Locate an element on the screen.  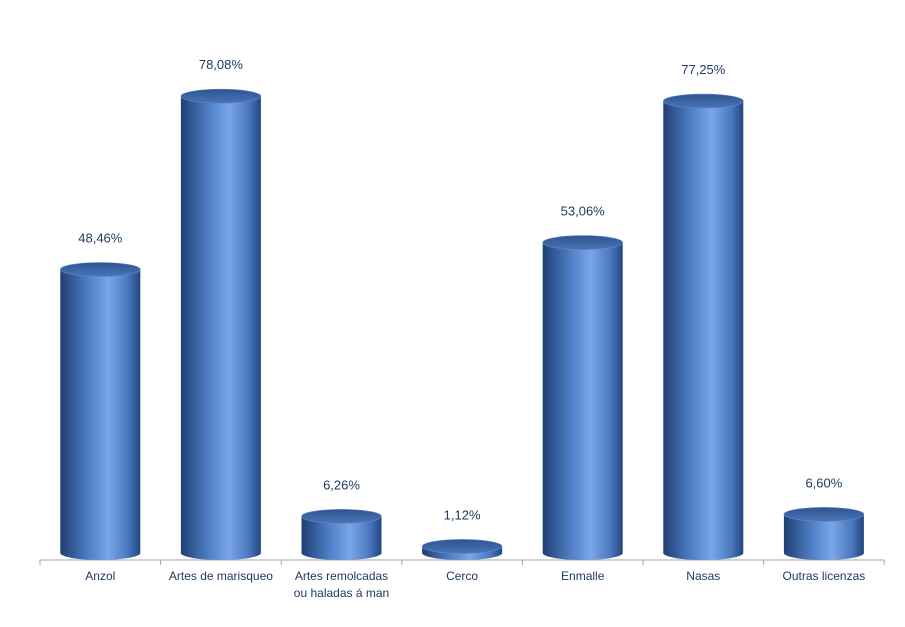
data-label: 77,25% is located at coordinates (703, 69).